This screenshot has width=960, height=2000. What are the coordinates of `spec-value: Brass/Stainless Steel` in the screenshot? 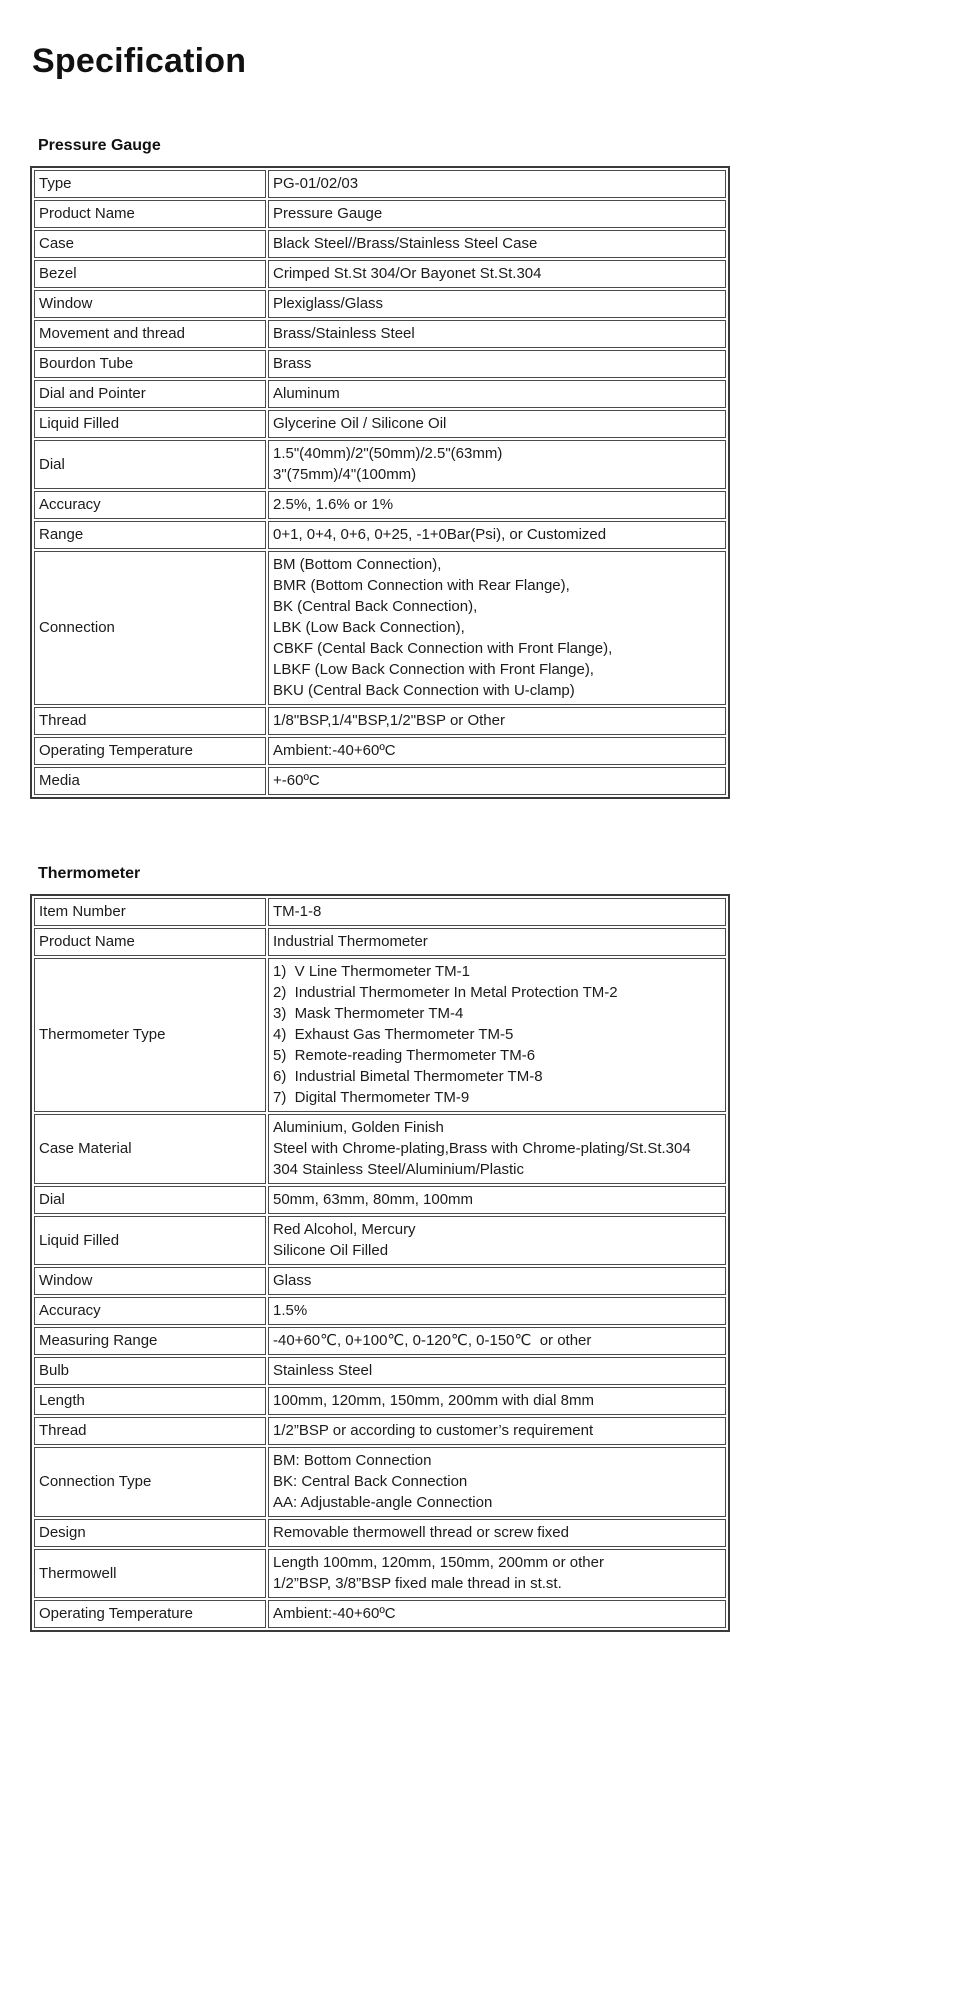 It's located at (497, 334).